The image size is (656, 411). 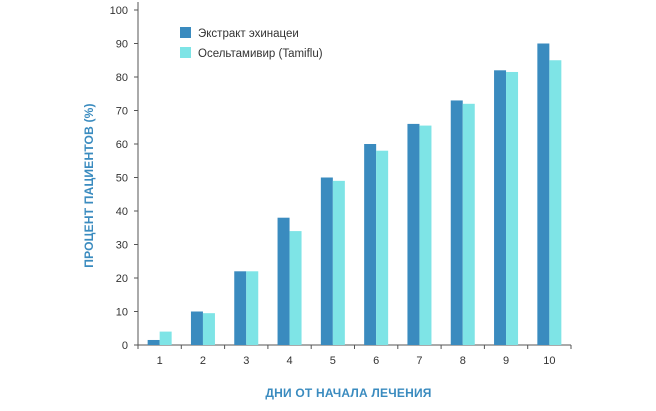 What do you see at coordinates (119, 11) in the screenshot?
I see `y-tick-label: 100` at bounding box center [119, 11].